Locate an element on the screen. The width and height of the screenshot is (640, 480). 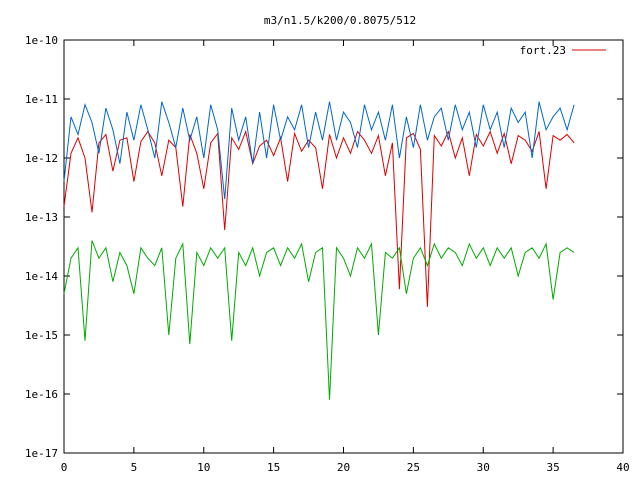
y-tick-label: 1e-17 is located at coordinates (41, 453).